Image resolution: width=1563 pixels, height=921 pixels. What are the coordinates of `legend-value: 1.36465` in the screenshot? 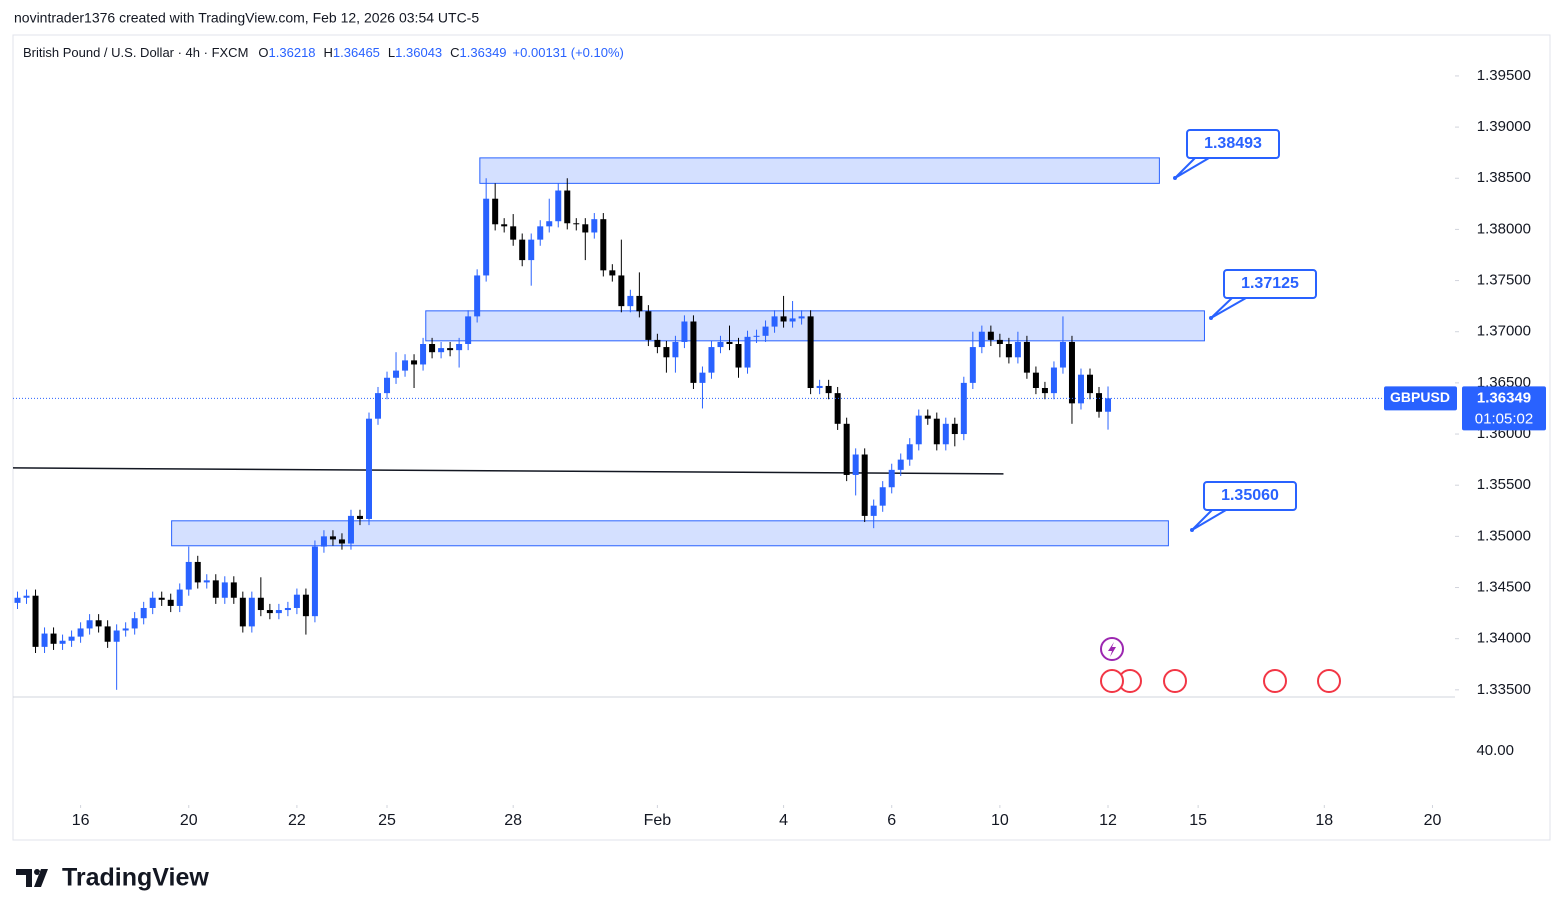 It's located at (356, 52).